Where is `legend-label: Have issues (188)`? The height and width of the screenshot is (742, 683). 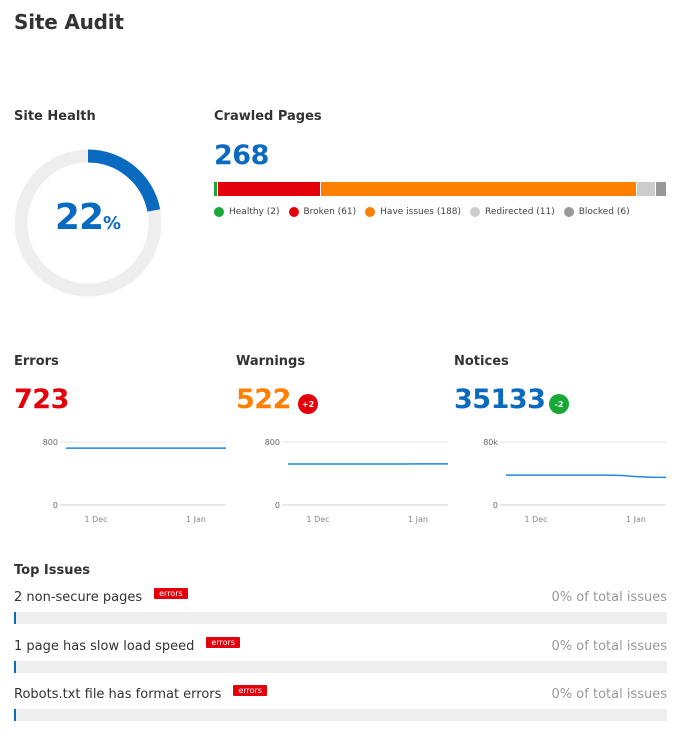 legend-label: Have issues (188) is located at coordinates (421, 212).